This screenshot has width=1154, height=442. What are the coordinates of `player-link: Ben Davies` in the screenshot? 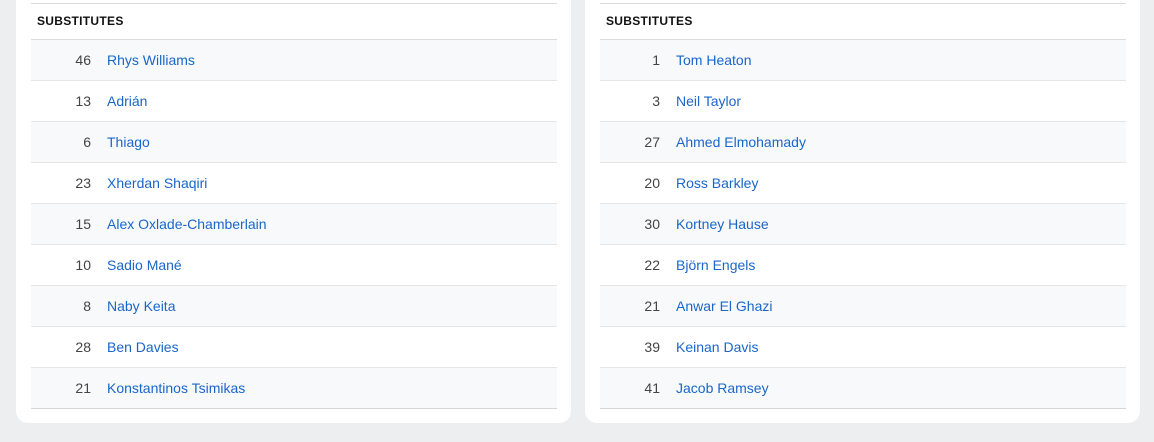 It's located at (143, 347).